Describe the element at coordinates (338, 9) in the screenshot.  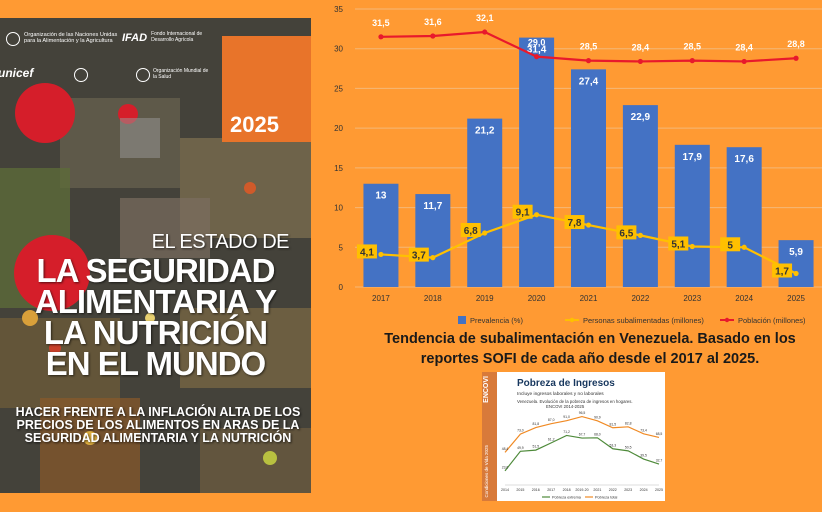
I see `y-tick-label: 35` at that location.